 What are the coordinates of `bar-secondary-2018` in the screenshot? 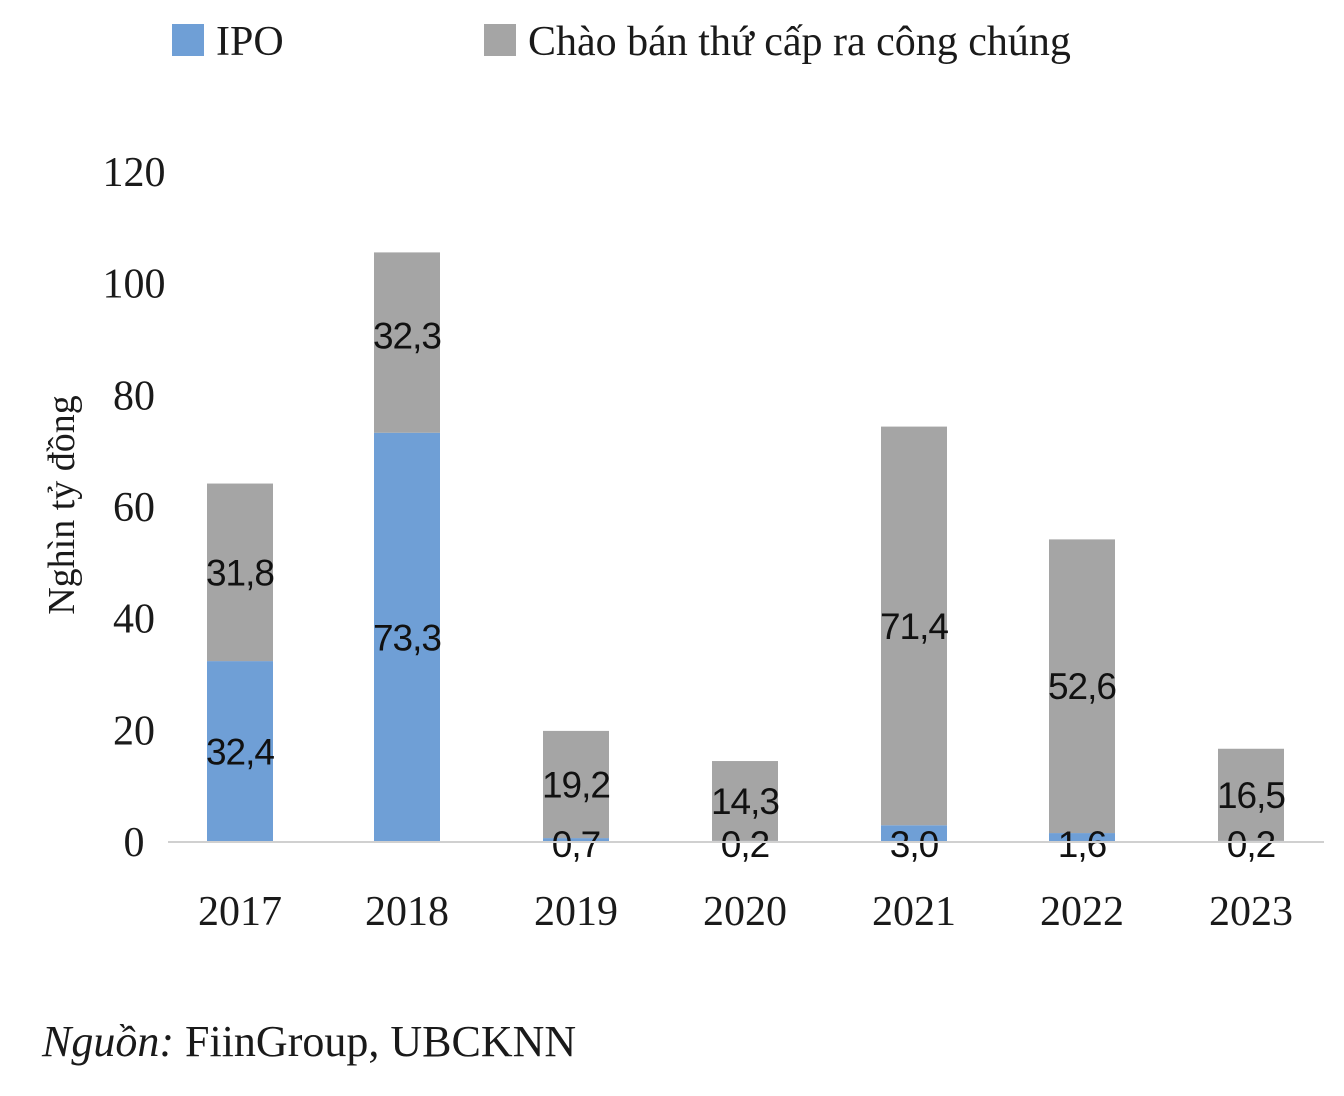 It's located at (407, 342).